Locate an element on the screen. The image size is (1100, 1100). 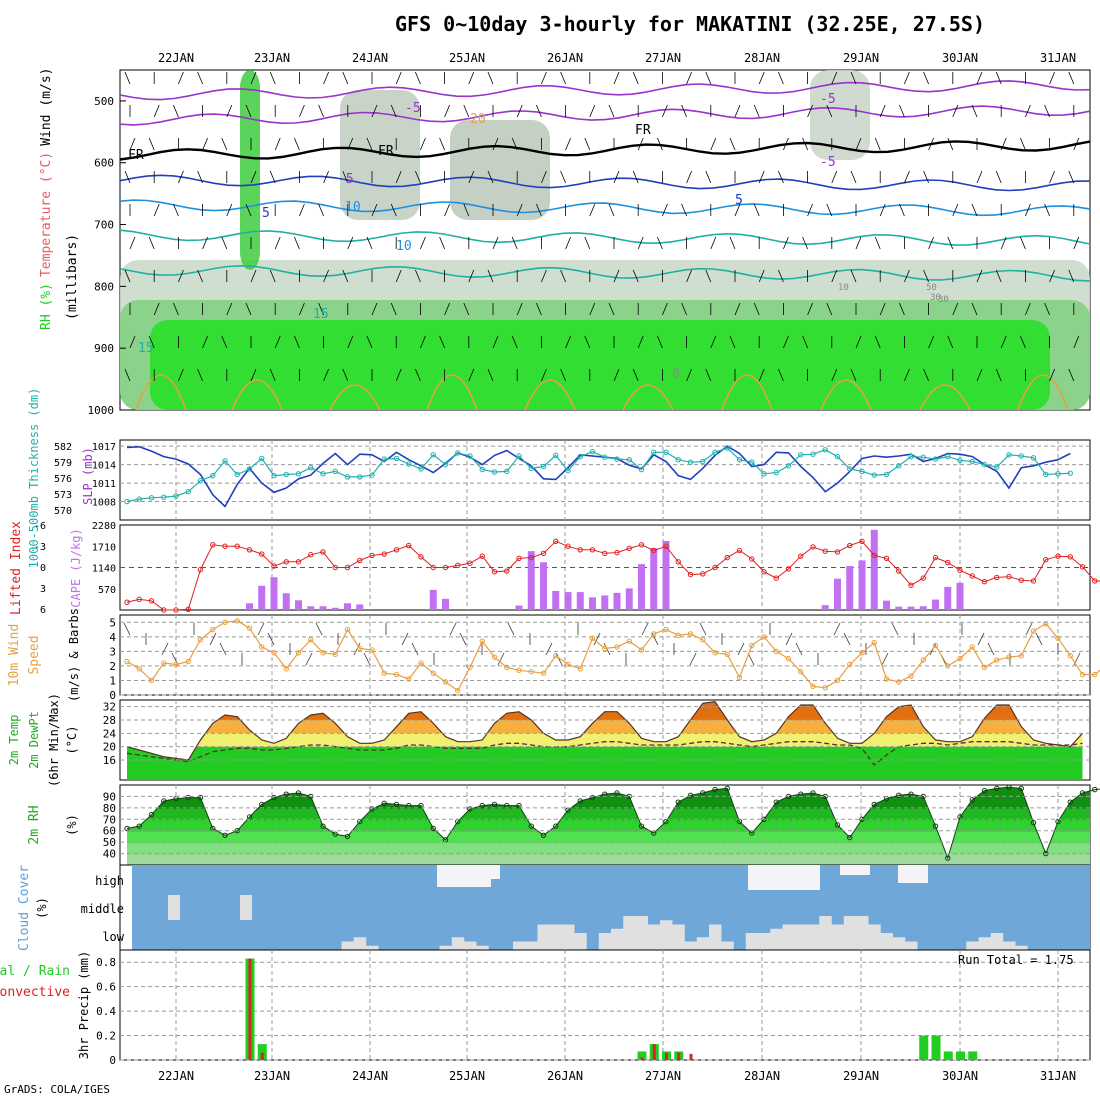
middle-cloud-bar is located at coordinates (246, 907).